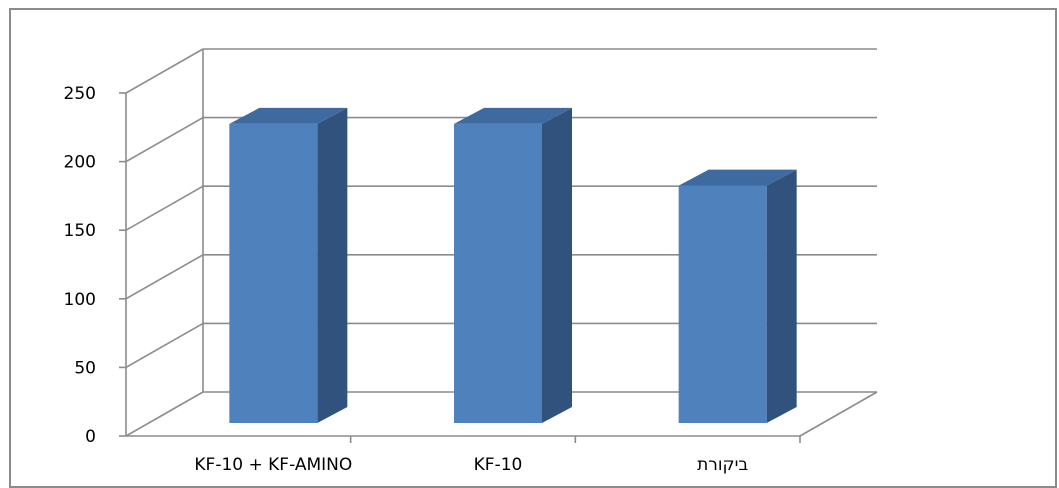  What do you see at coordinates (273, 465) in the screenshot?
I see `x-category-label: KF-10 + KF-AMINO` at bounding box center [273, 465].